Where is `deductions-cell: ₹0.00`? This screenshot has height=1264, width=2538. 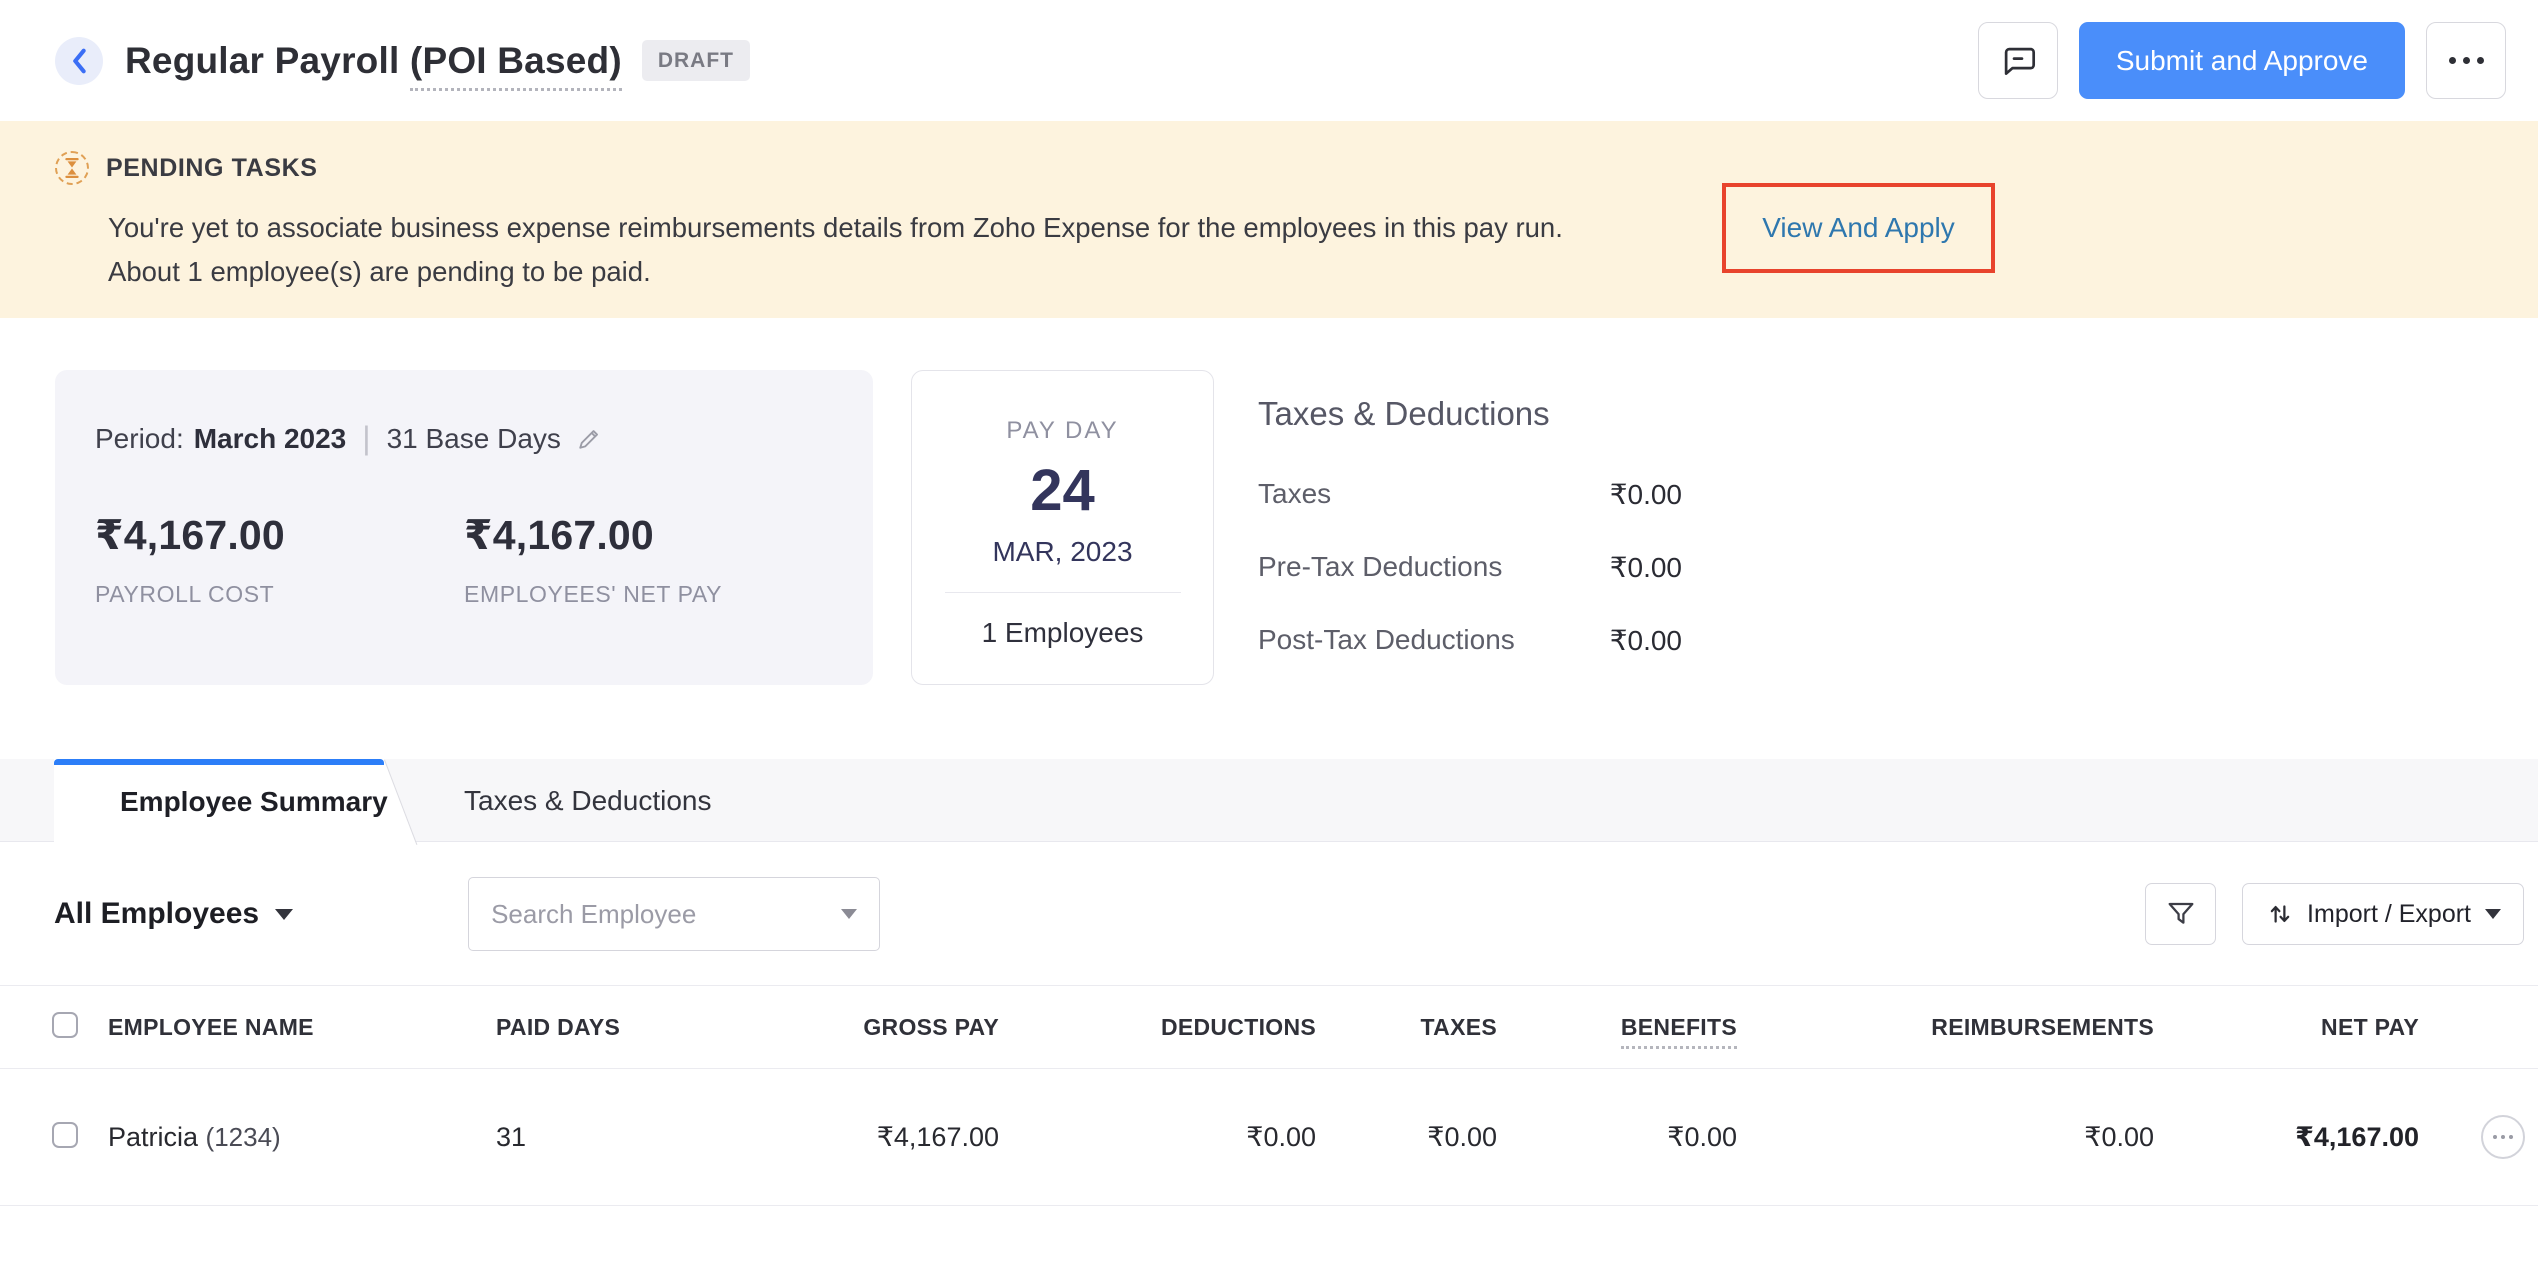
deductions-cell: ₹0.00 is located at coordinates (1281, 1136).